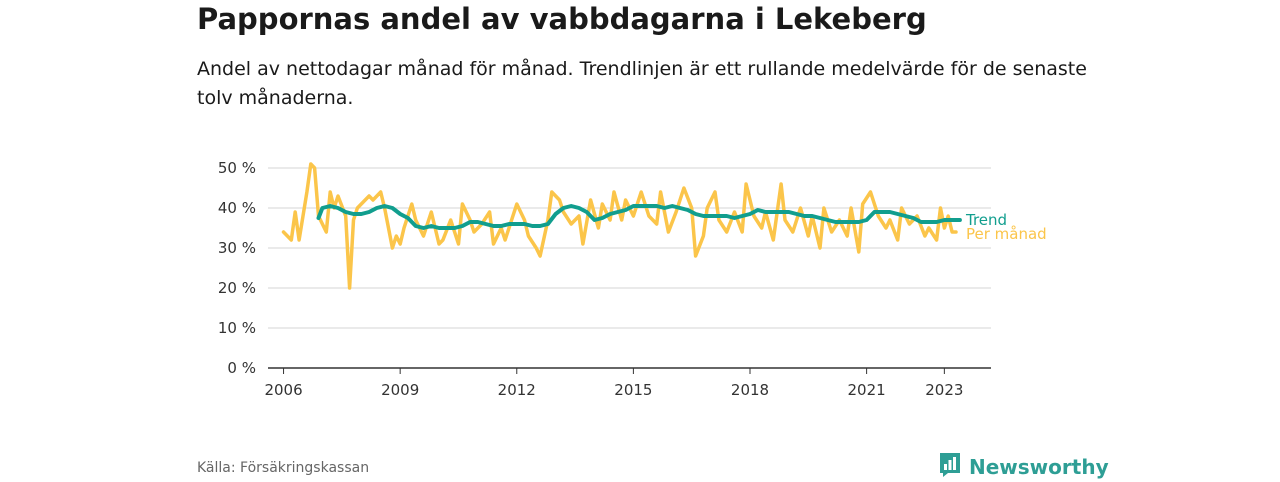 The height and width of the screenshot is (482, 1280). Describe the element at coordinates (517, 390) in the screenshot. I see `x-tick-label: 2012` at that location.